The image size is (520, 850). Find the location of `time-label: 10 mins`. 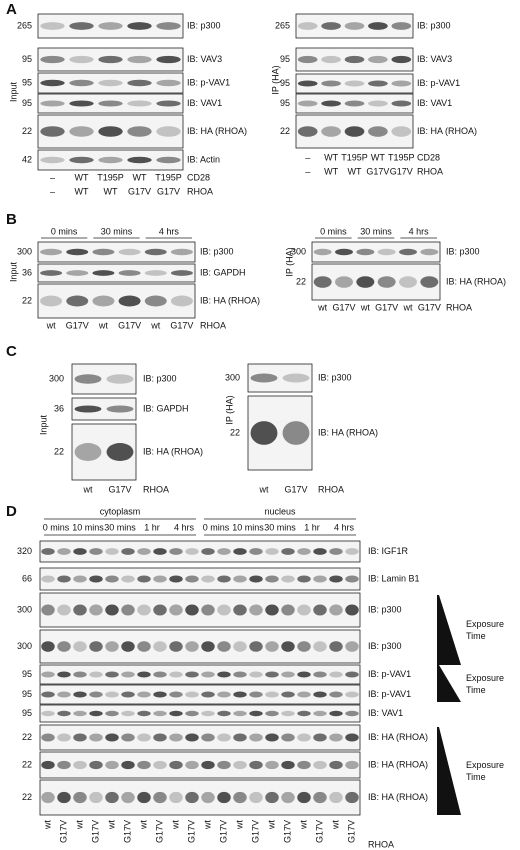

time-label: 10 mins is located at coordinates (248, 527).